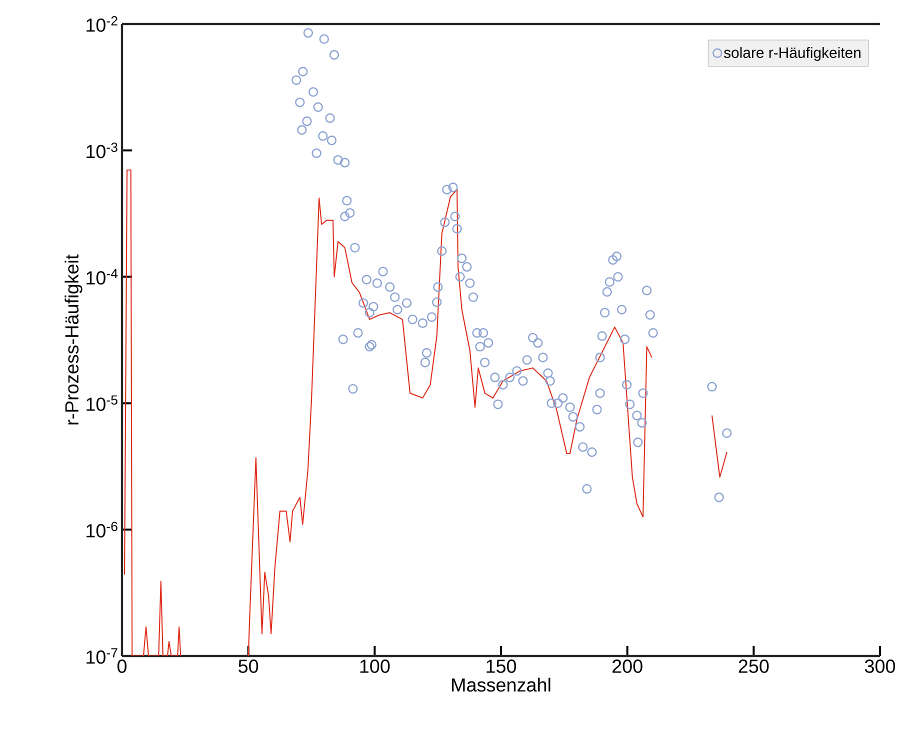  I want to click on legend-label: solare r-Häufigkeiten, so click(792, 53).